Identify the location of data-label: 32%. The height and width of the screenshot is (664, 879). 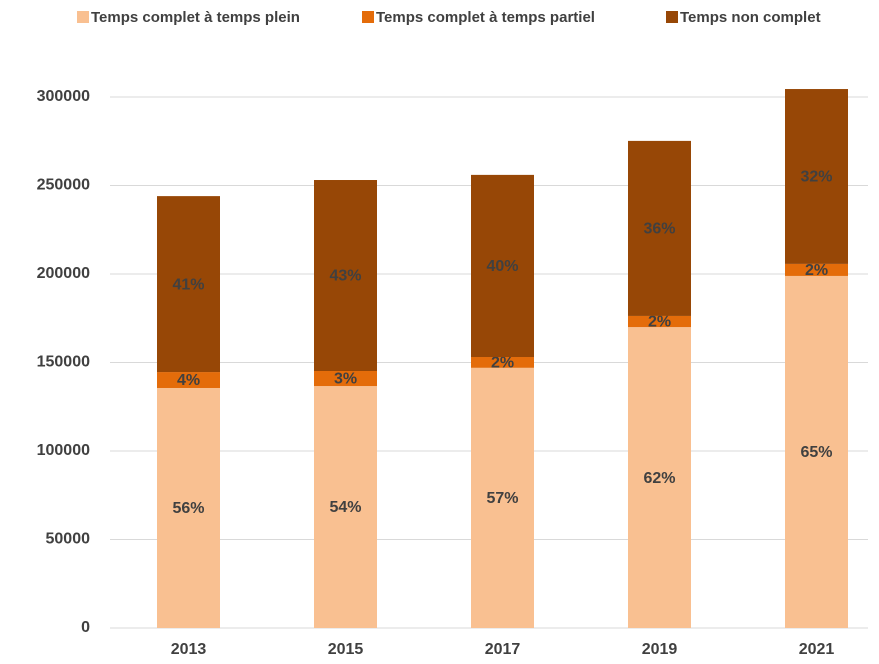
(816, 177).